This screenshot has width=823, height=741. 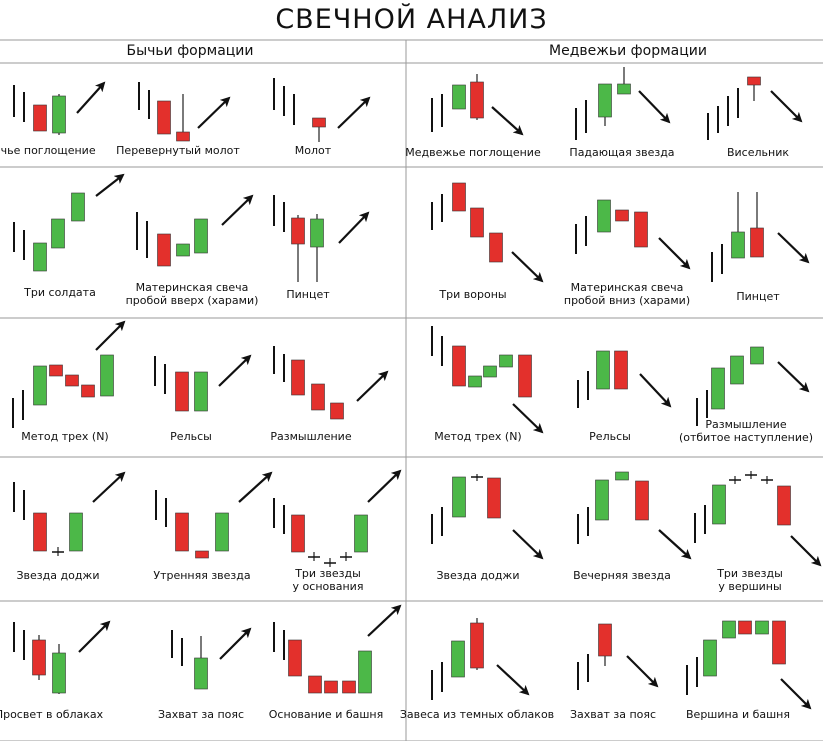 I want to click on pattern-label: Вечерняя звезда, so click(x=622, y=575).